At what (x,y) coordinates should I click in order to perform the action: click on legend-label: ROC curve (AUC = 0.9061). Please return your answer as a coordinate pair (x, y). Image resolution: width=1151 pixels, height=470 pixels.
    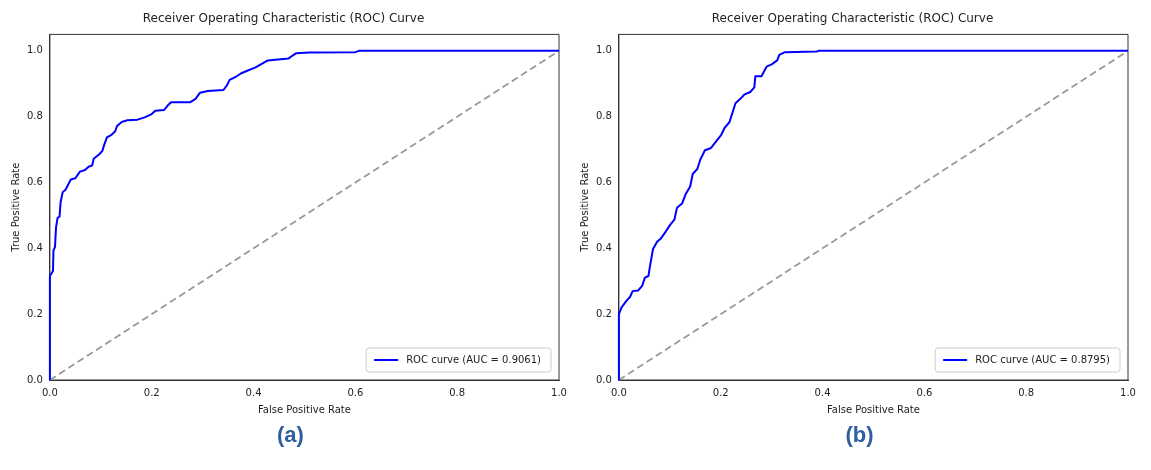
    Looking at the image, I should click on (474, 359).